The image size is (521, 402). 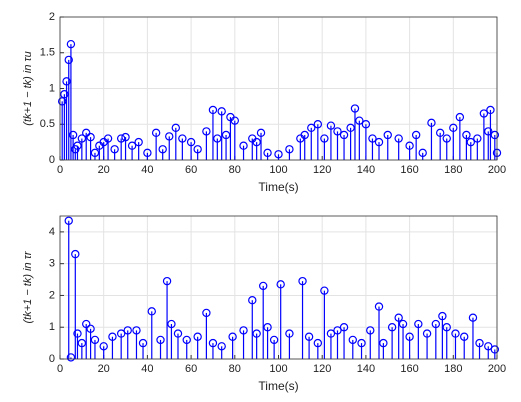 What do you see at coordinates (322, 170) in the screenshot?
I see `x-tick-label: 120` at bounding box center [322, 170].